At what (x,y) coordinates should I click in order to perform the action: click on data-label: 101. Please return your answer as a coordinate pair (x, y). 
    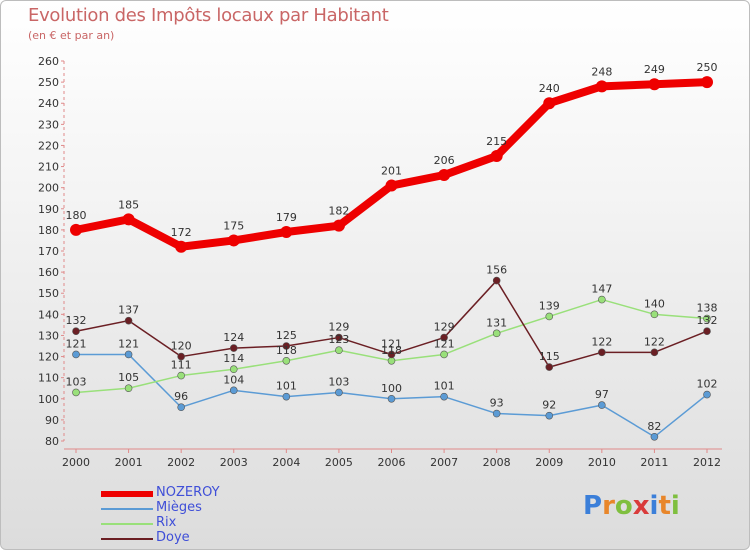
    Looking at the image, I should click on (444, 386).